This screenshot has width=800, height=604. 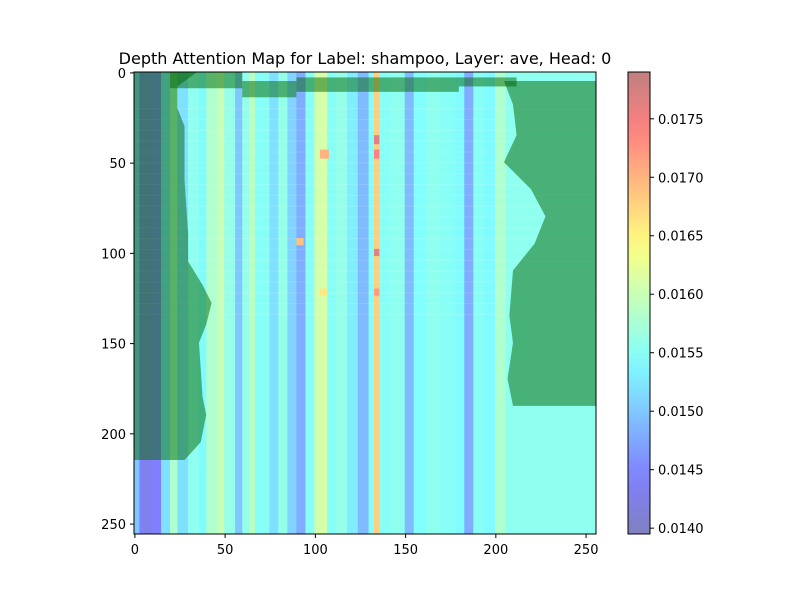 What do you see at coordinates (113, 525) in the screenshot?
I see `y-tick-label: 250` at bounding box center [113, 525].